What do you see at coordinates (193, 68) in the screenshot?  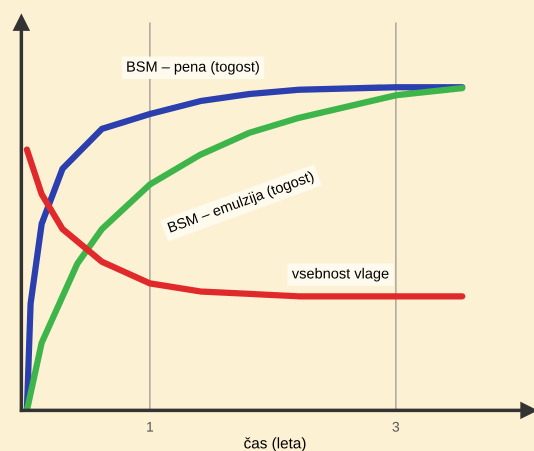 I see `series-label: BSM – pena (togost)` at bounding box center [193, 68].